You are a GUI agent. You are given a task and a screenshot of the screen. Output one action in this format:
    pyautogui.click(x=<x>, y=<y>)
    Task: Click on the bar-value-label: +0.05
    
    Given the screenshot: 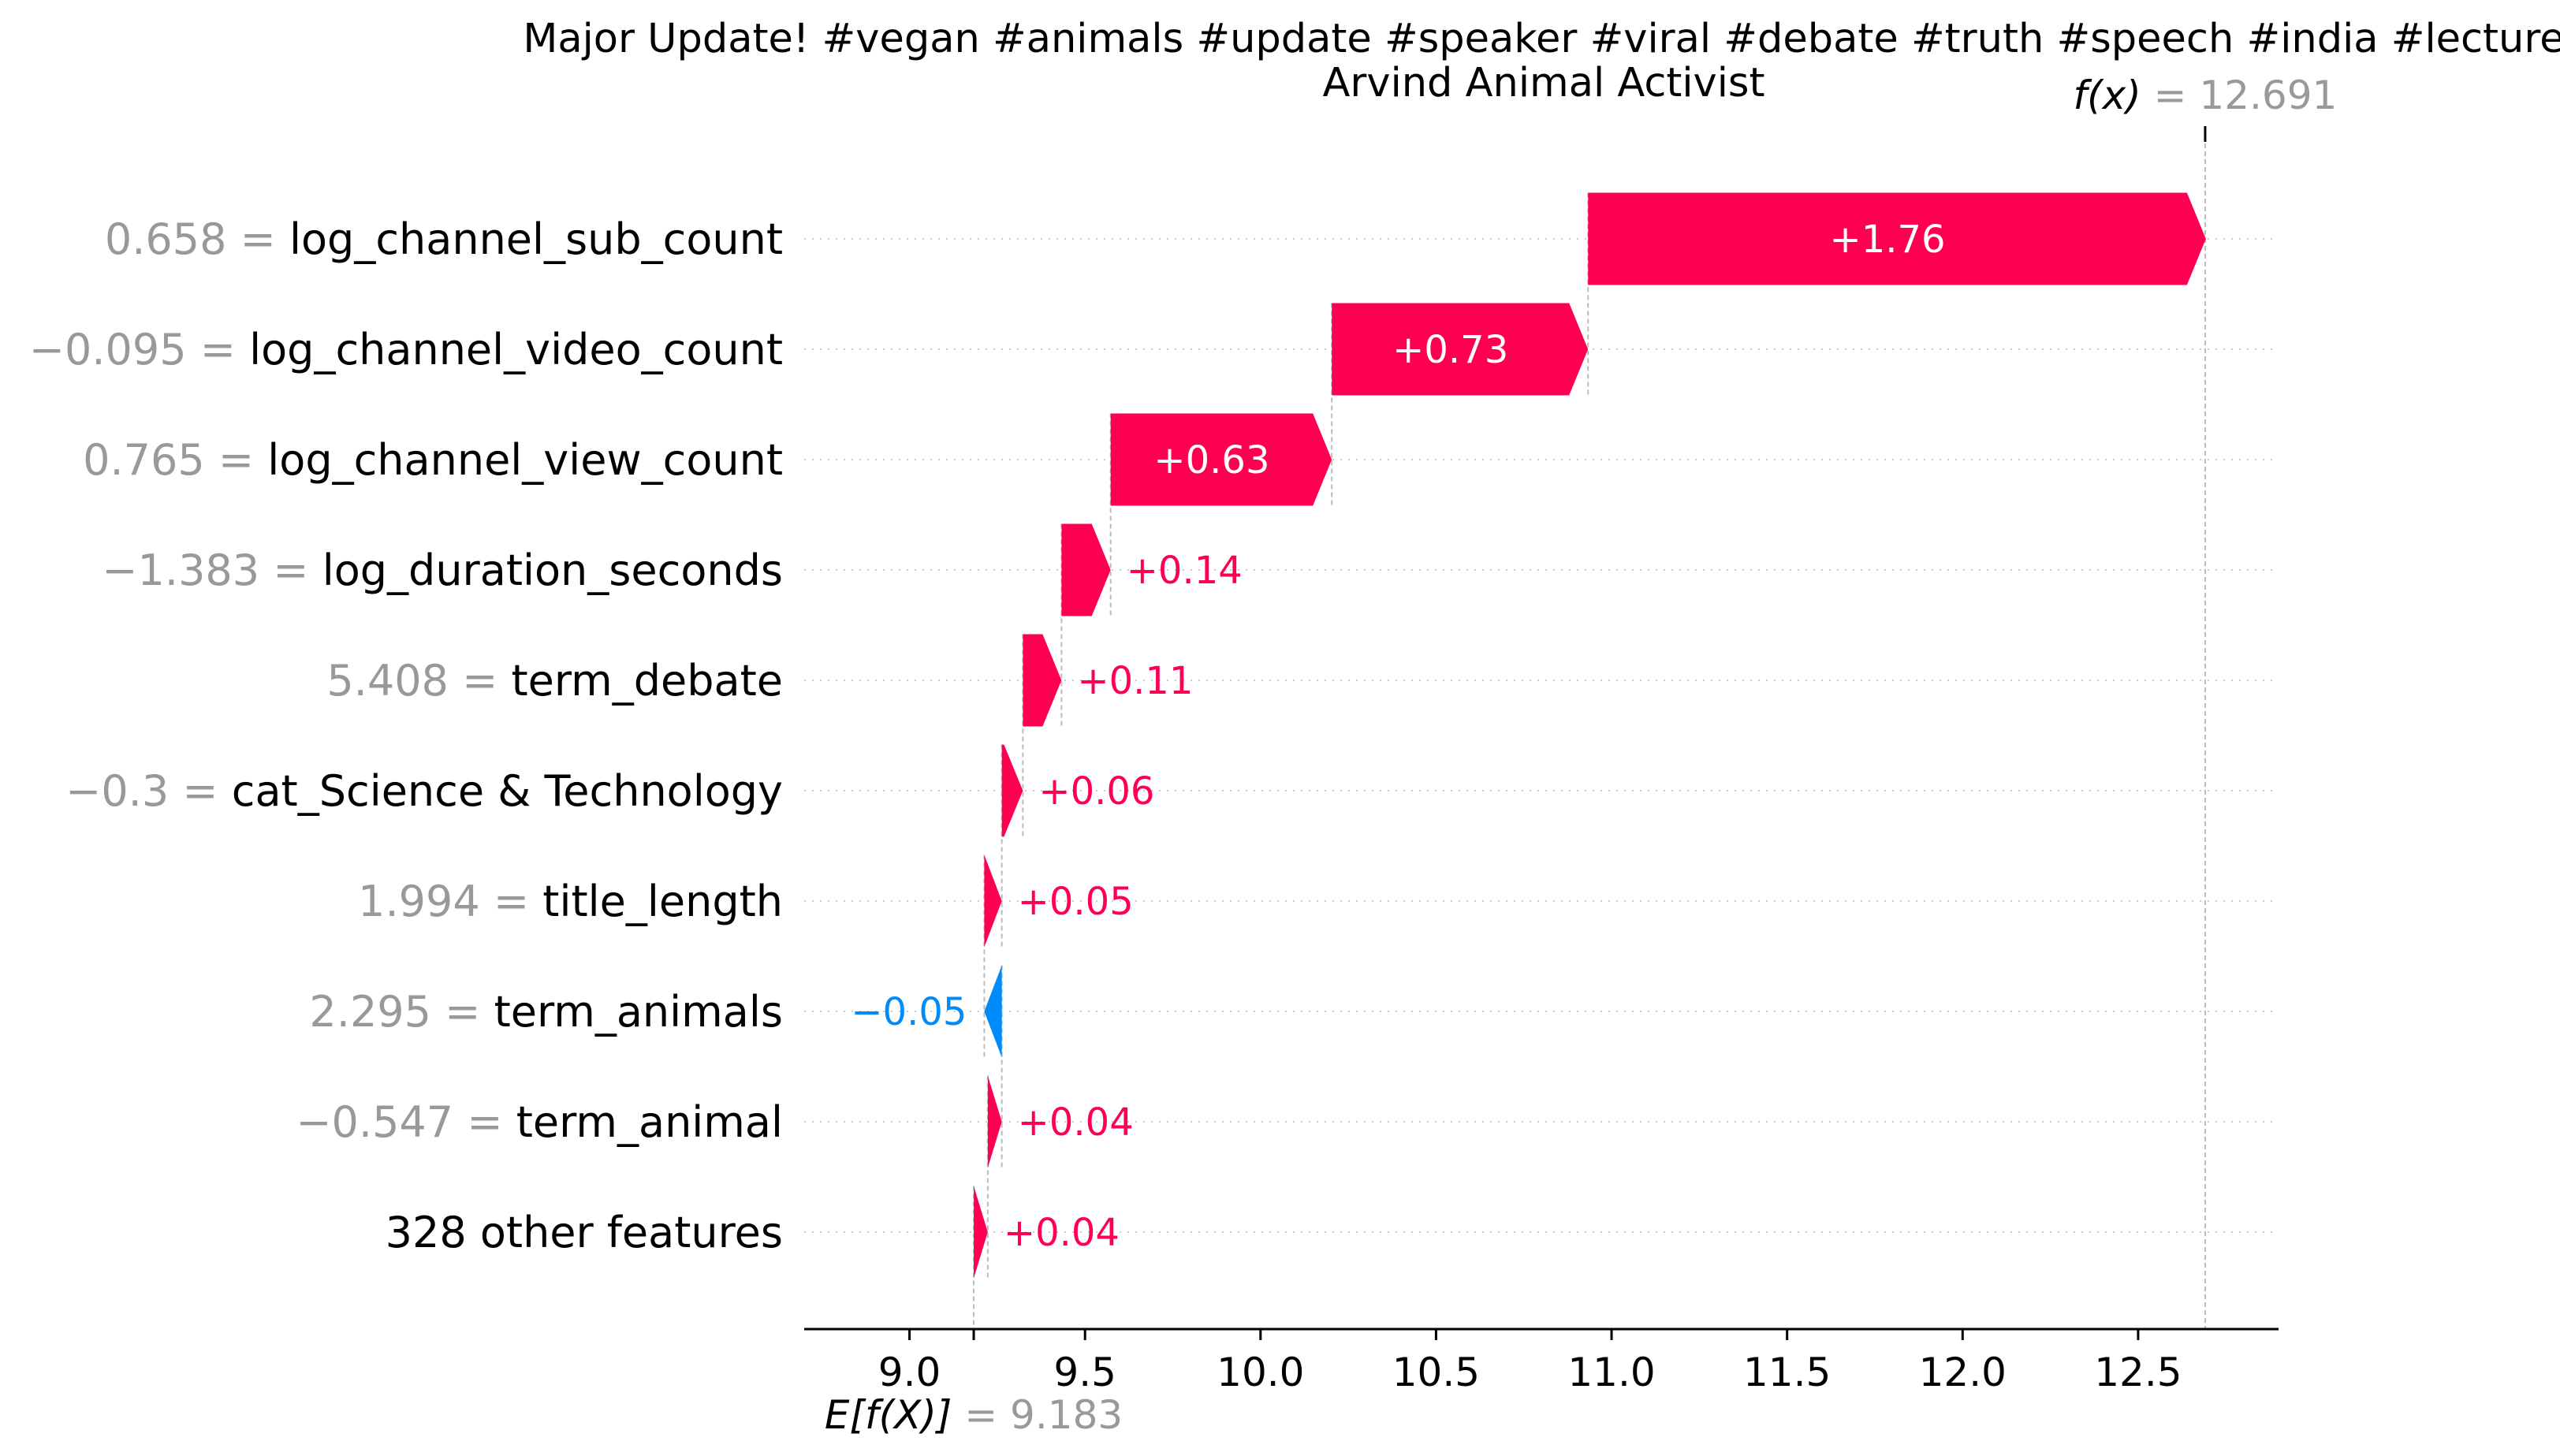 What is the action you would take?
    pyautogui.click(x=1076, y=902)
    